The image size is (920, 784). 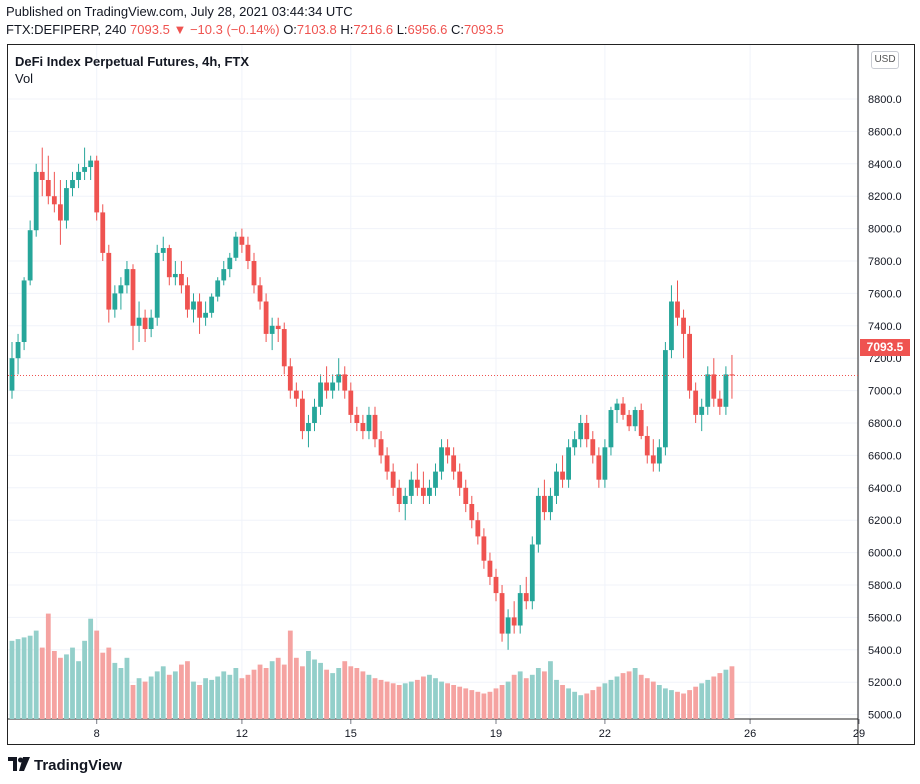 I want to click on change-arrow-icon: ▼, so click(x=180, y=29).